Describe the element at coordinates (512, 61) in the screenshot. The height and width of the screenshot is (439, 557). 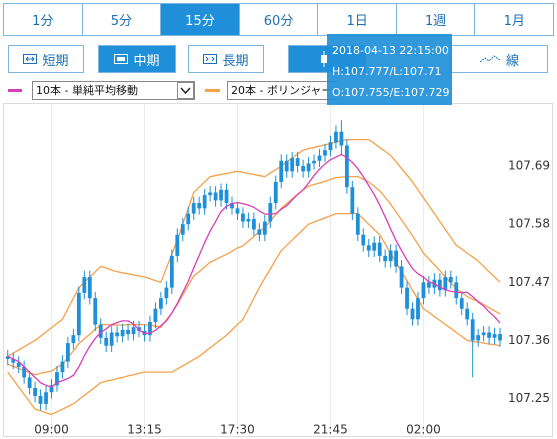
I see `line-label: 線` at that location.